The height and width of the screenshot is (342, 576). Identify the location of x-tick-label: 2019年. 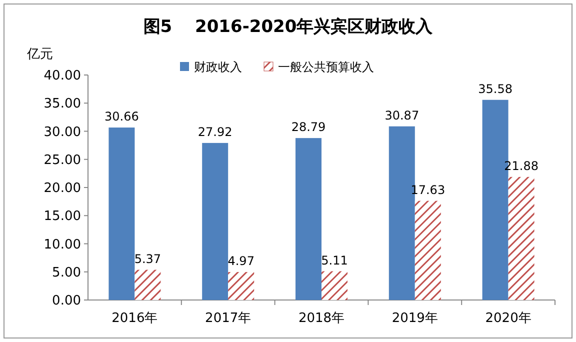
(415, 318).